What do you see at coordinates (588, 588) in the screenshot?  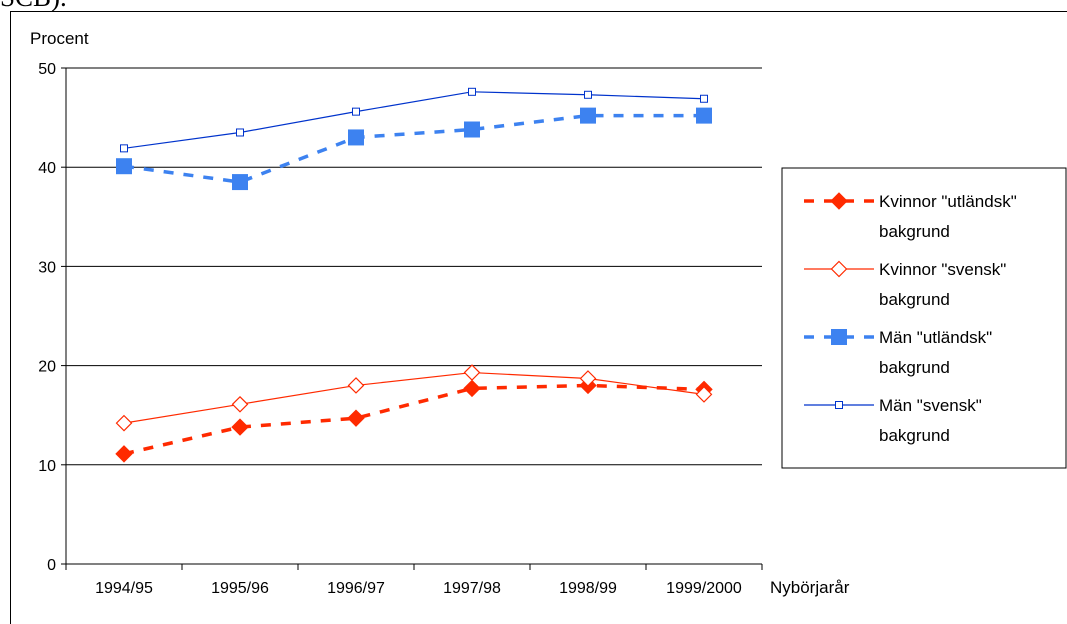 I see `x-tick-label: 1998/99` at bounding box center [588, 588].